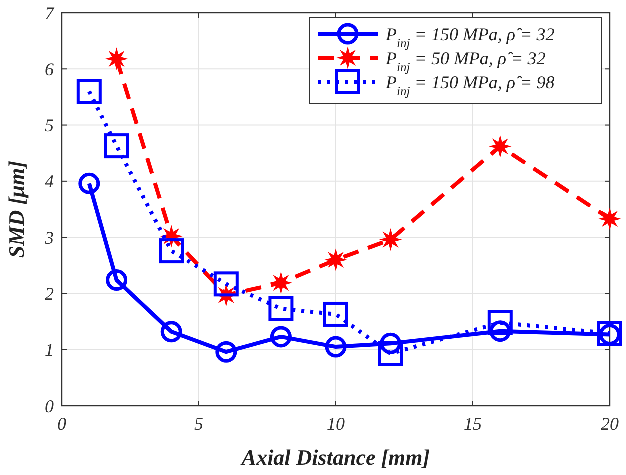 The image size is (626, 475). What do you see at coordinates (336, 424) in the screenshot?
I see `x-tick-label: 10` at bounding box center [336, 424].